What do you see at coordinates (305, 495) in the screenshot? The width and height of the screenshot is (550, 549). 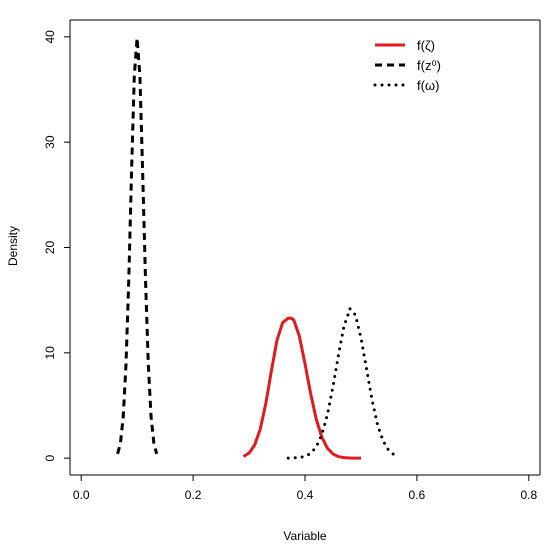 I see `x-tick-label: 0.4` at bounding box center [305, 495].